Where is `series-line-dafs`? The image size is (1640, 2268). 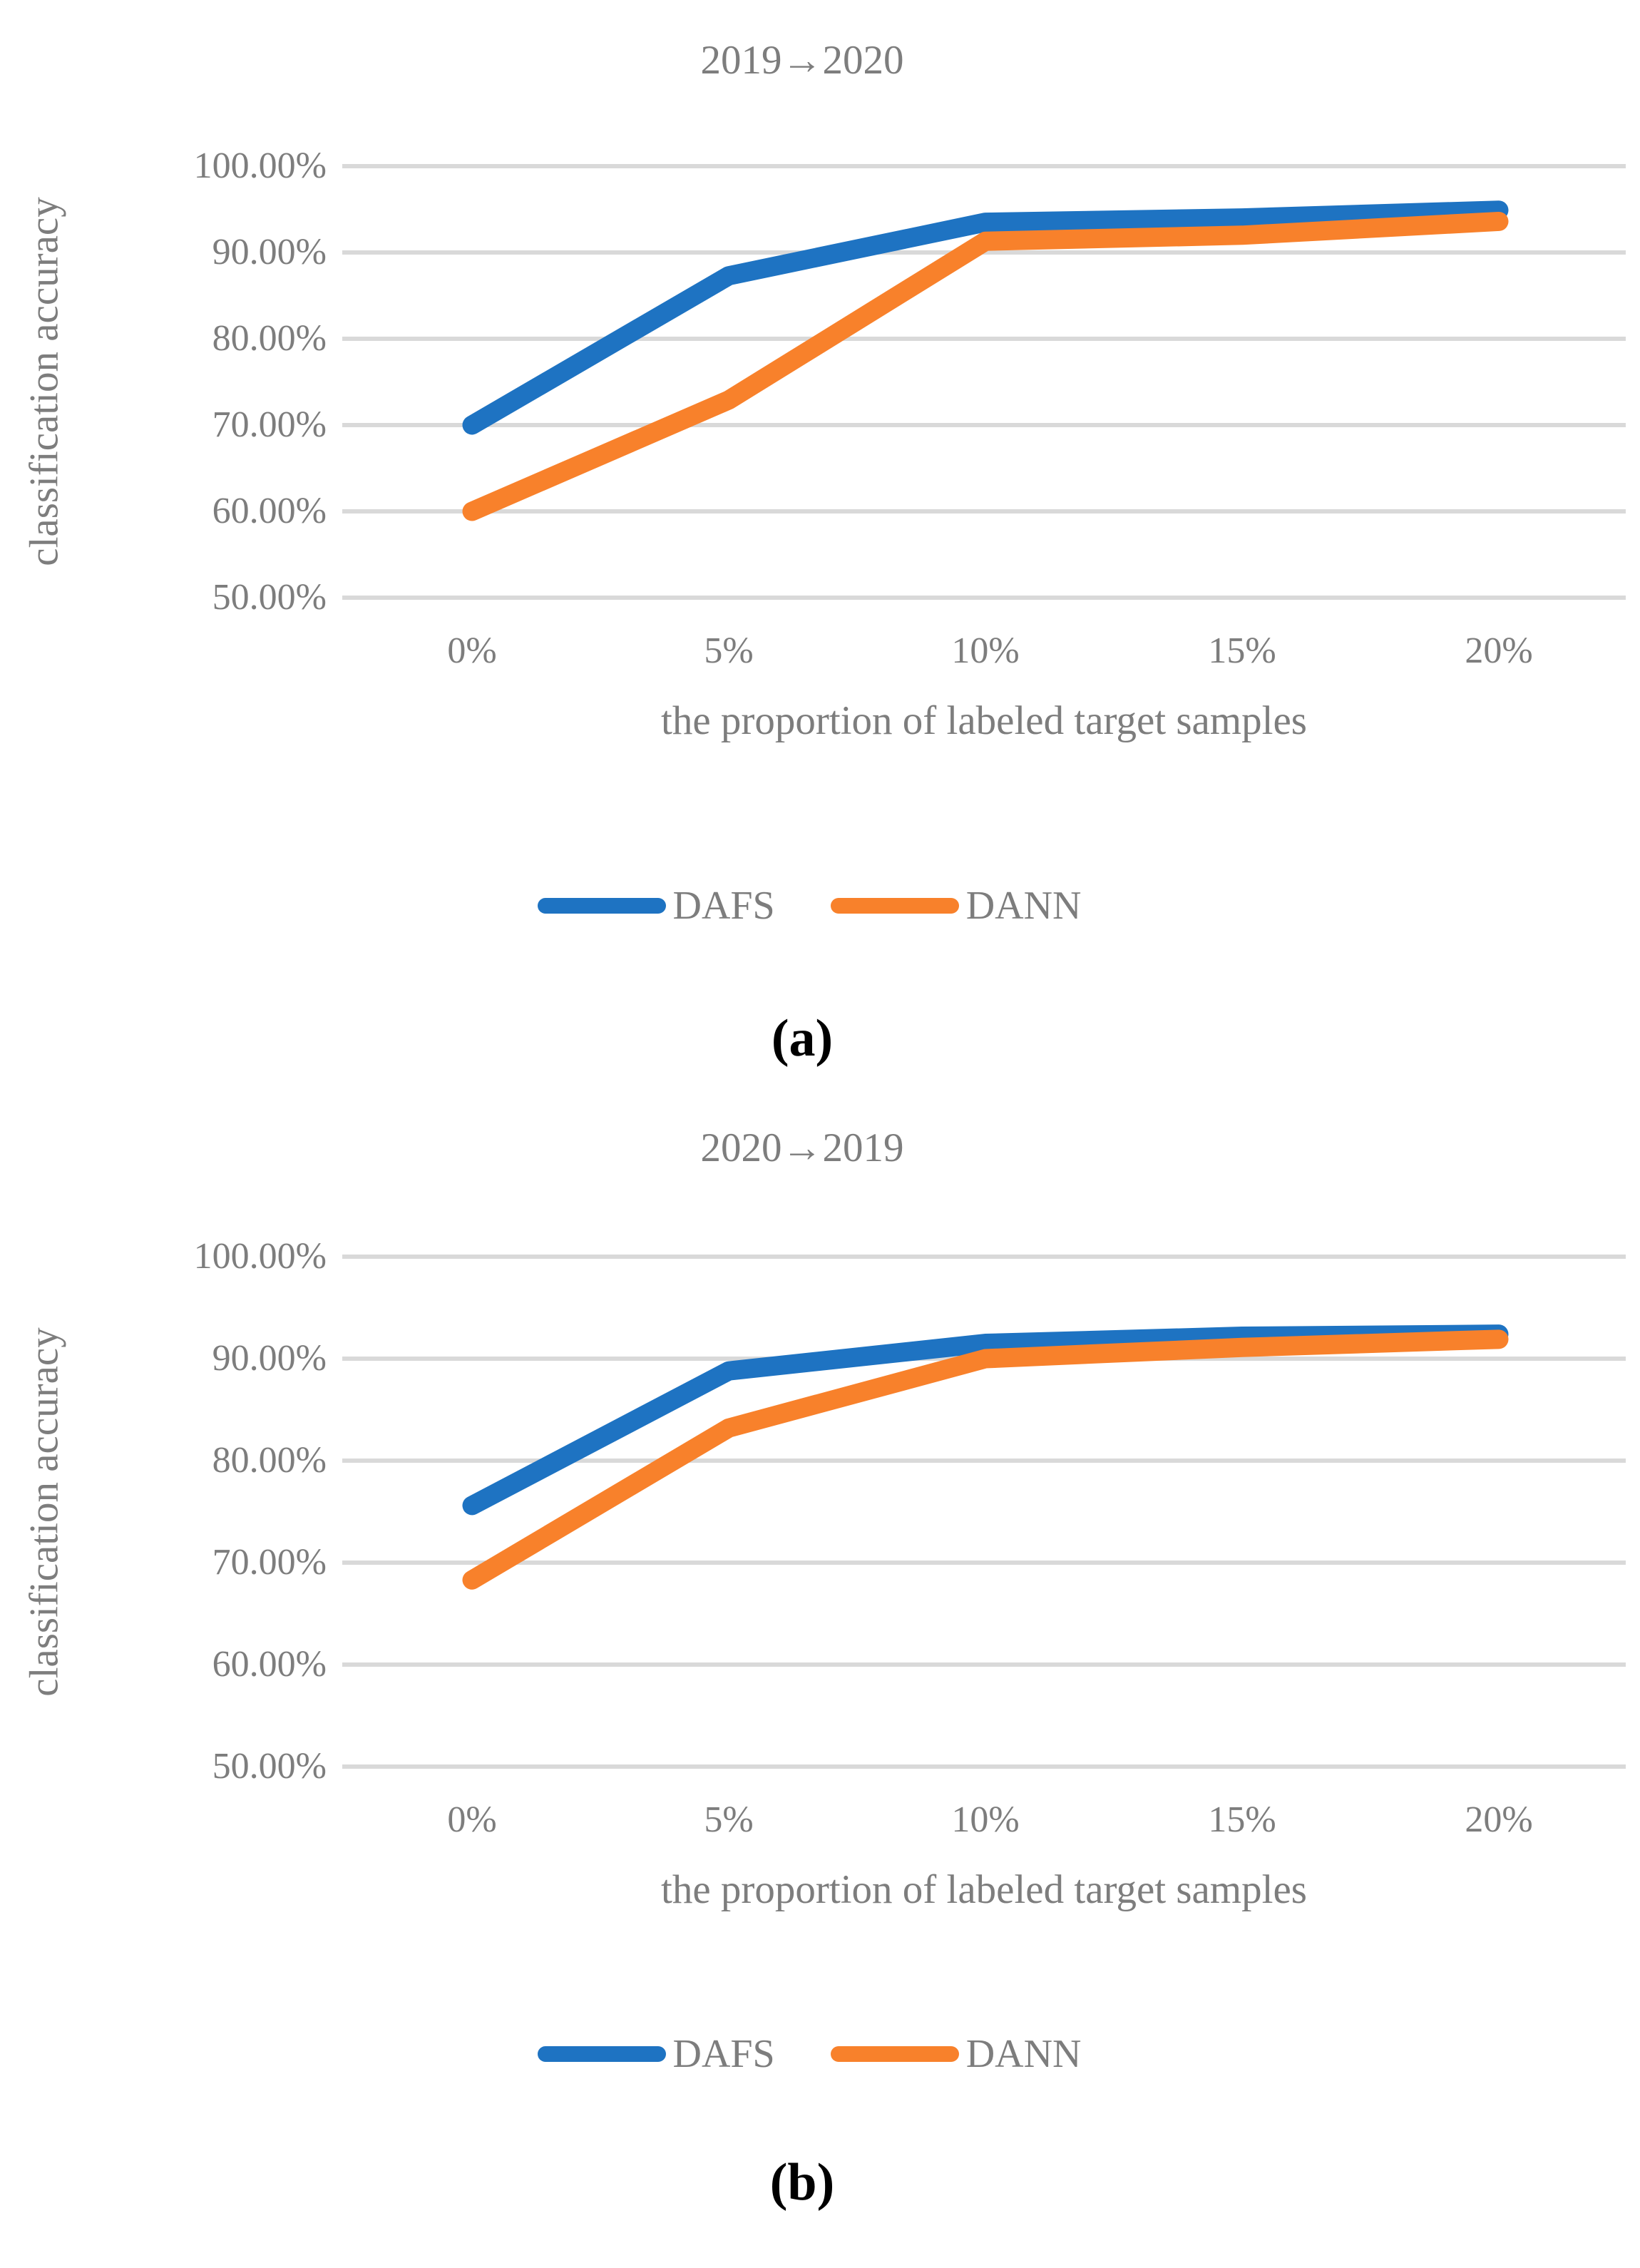 series-line-dafs is located at coordinates (985, 317).